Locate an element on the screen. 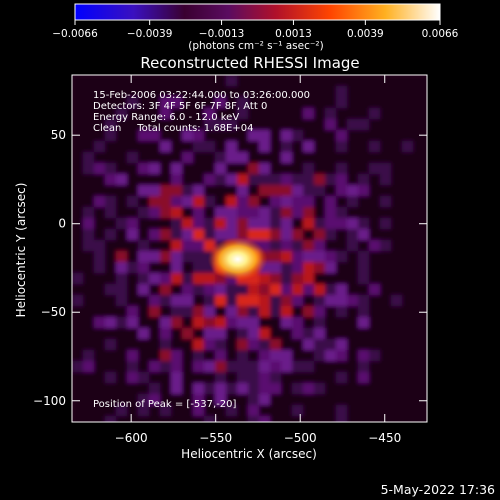 This screenshot has height=500, width=500. x-tick-label: −450 is located at coordinates (384, 438).